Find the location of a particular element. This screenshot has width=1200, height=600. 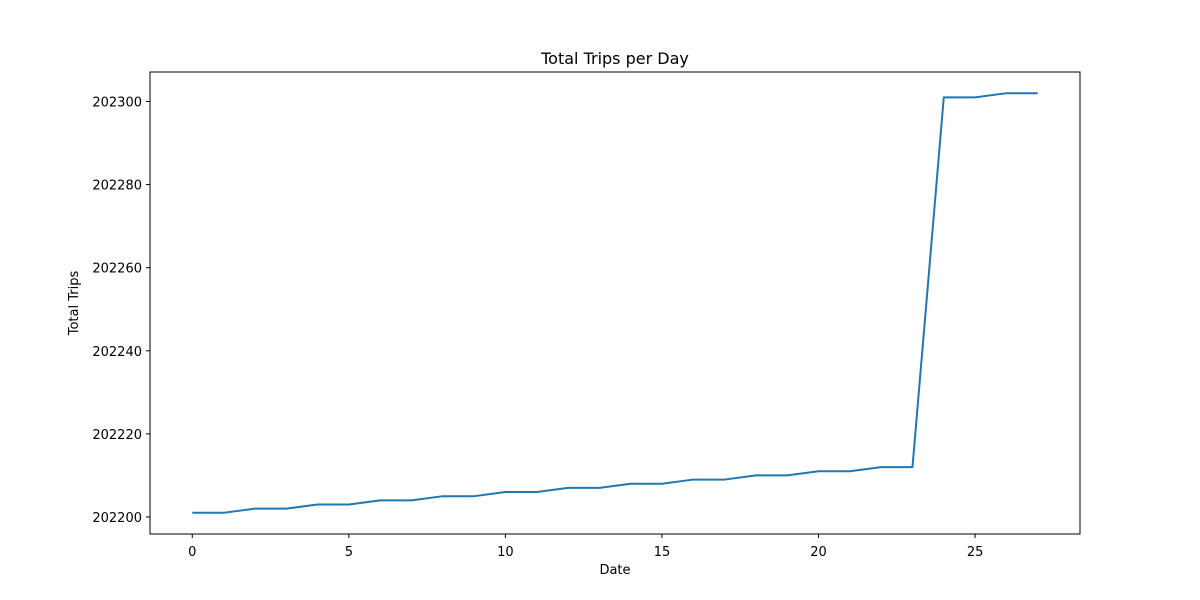

y-tick-label: 202280 is located at coordinates (117, 186).